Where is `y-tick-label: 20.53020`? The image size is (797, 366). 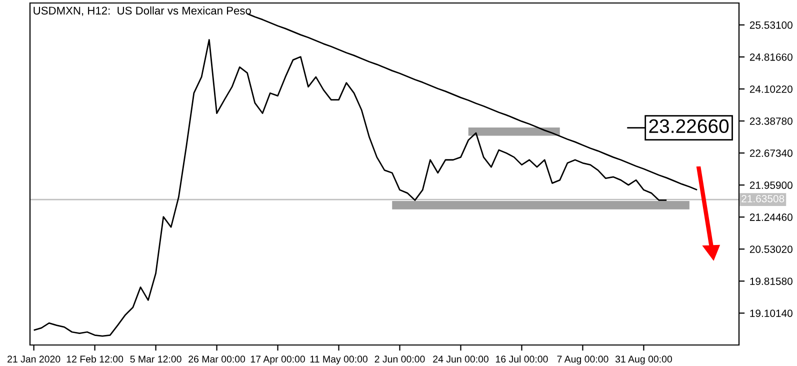
y-tick-label: 20.53020 is located at coordinates (771, 249).